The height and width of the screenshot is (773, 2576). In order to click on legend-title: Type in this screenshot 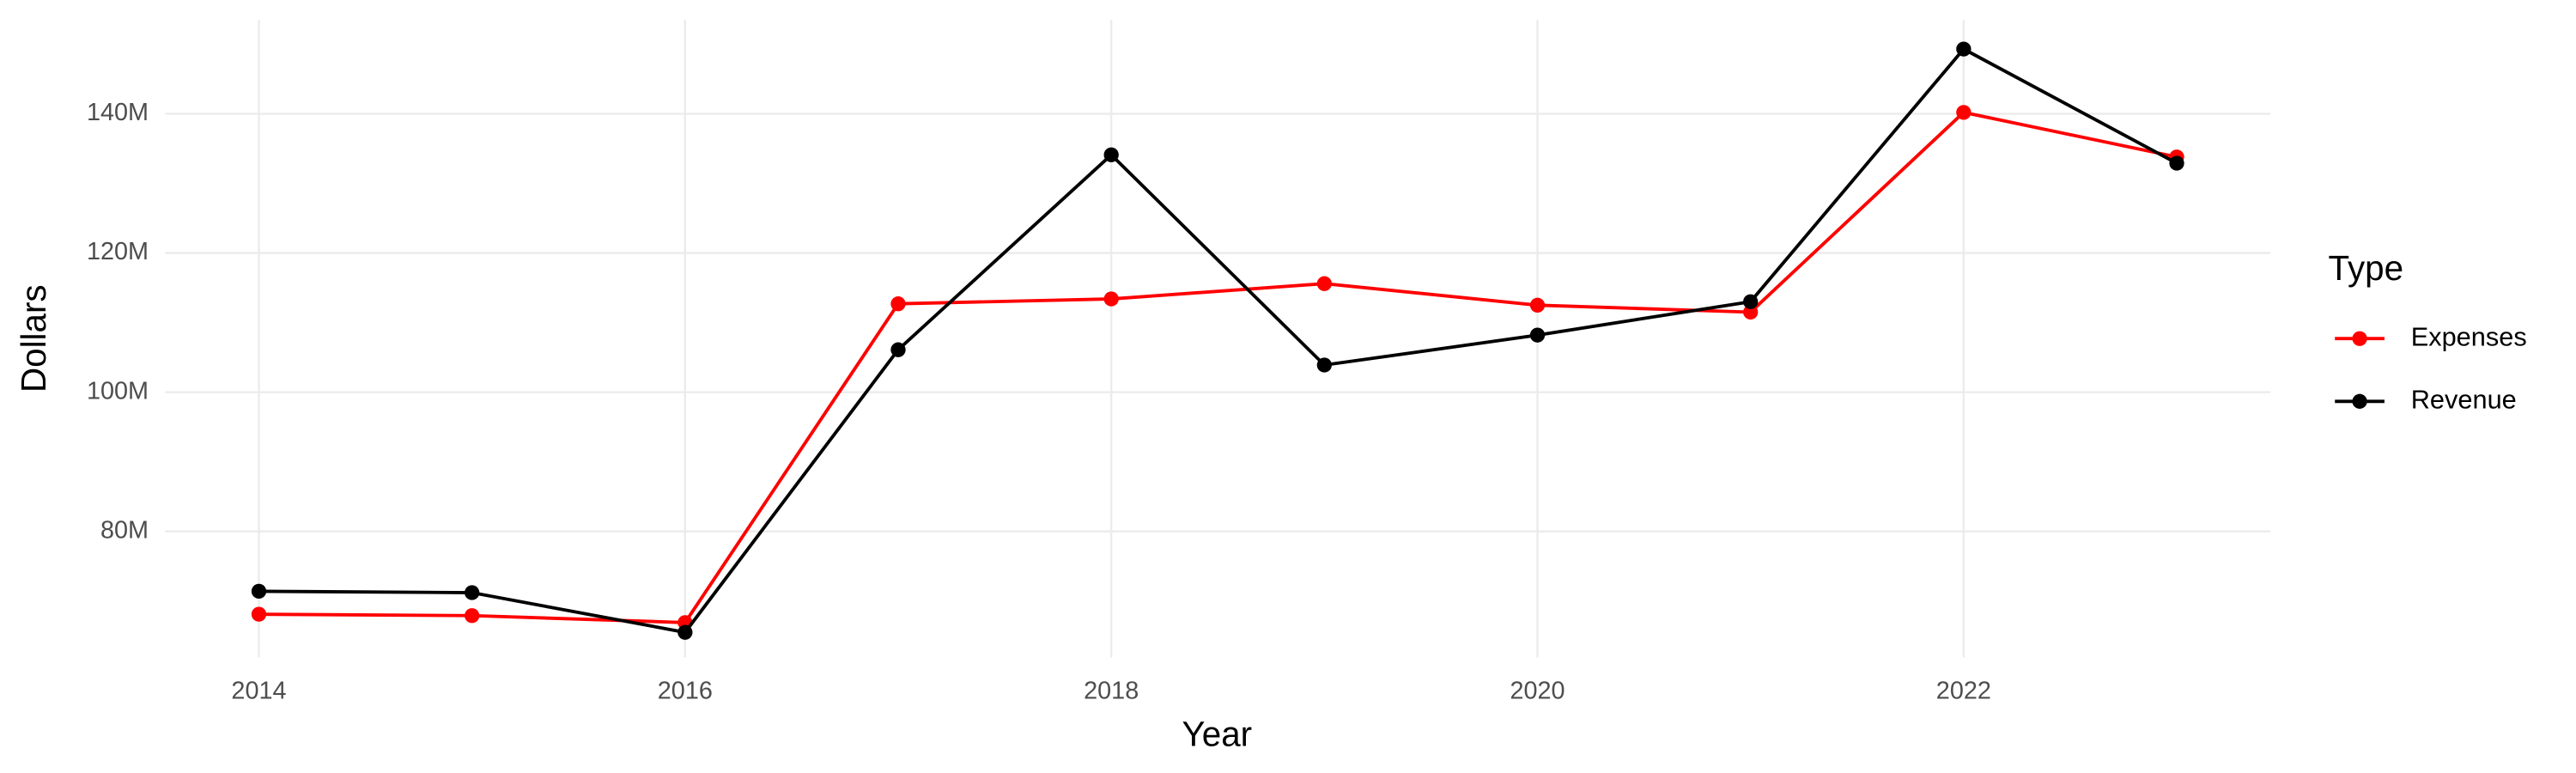, I will do `click(2367, 268)`.